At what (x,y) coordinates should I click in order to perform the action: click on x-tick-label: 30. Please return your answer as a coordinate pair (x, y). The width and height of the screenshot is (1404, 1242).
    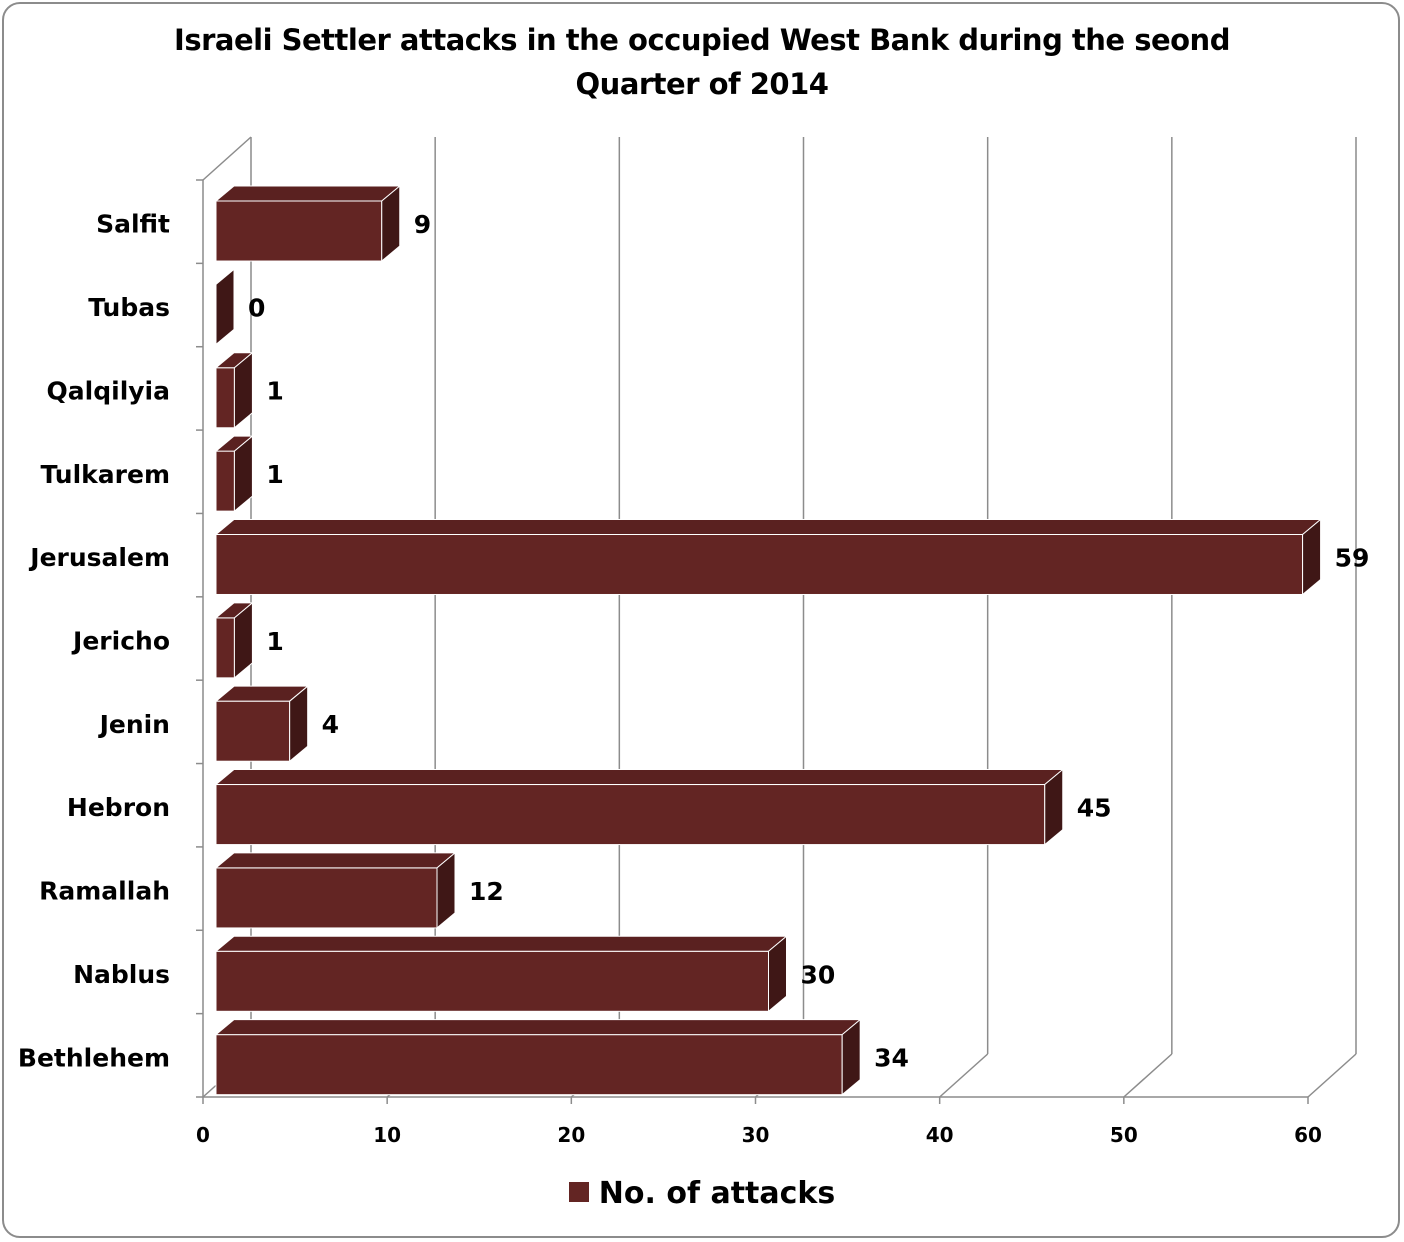
    Looking at the image, I should click on (756, 1135).